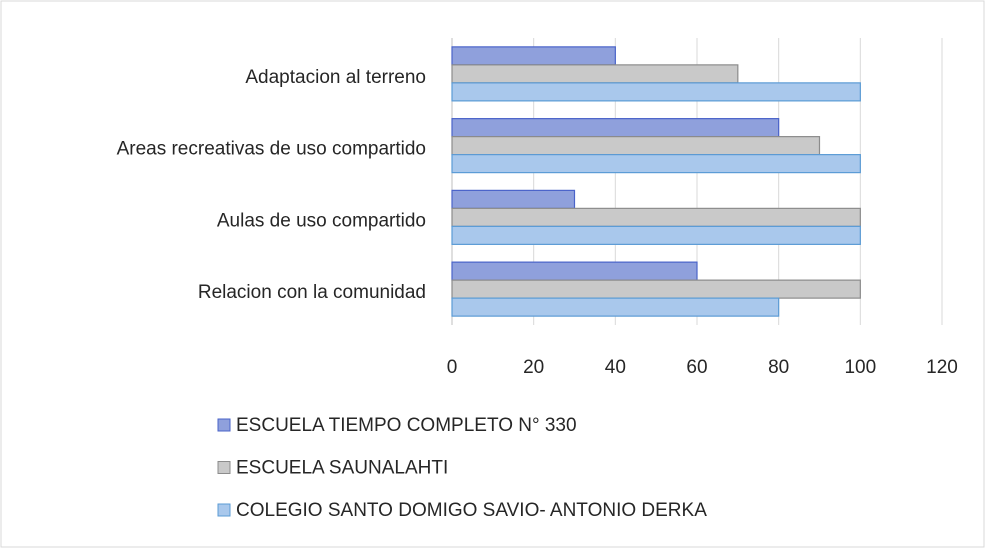 This screenshot has height=548, width=985. What do you see at coordinates (452, 367) in the screenshot?
I see `x-tick-label: 0` at bounding box center [452, 367].